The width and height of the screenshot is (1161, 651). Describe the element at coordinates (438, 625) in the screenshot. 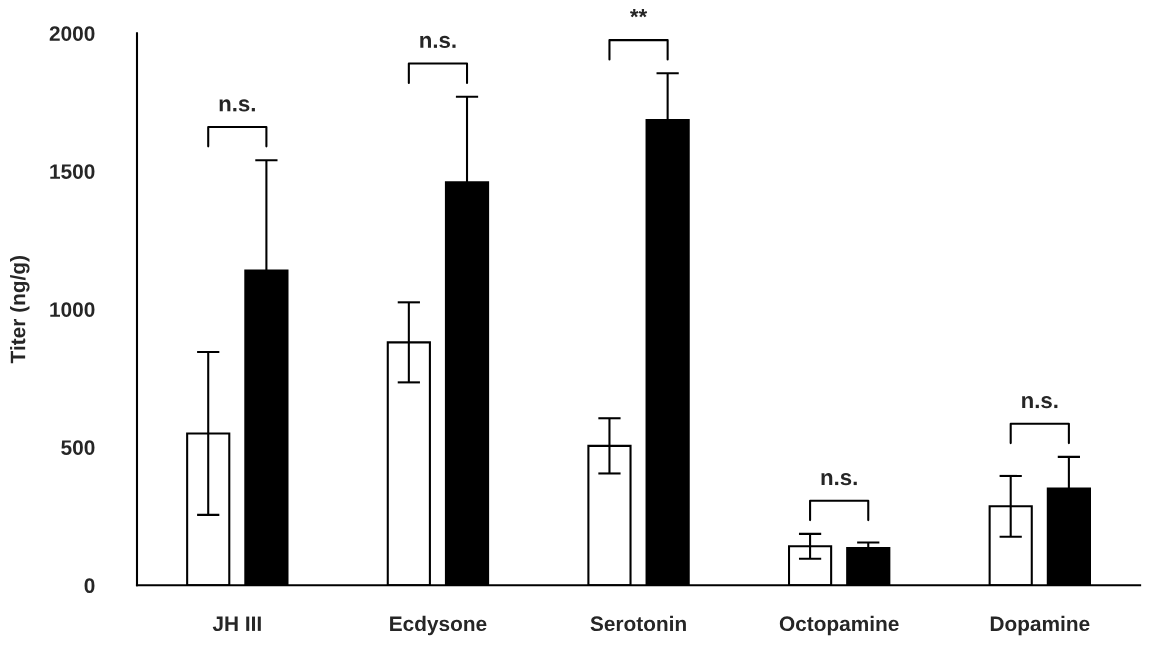

I see `x-tick-label: Ecdysone` at that location.